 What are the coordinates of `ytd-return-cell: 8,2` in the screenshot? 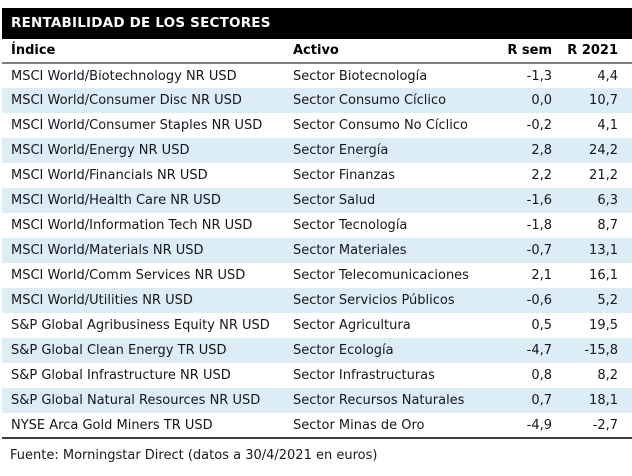 It's located at (607, 375).